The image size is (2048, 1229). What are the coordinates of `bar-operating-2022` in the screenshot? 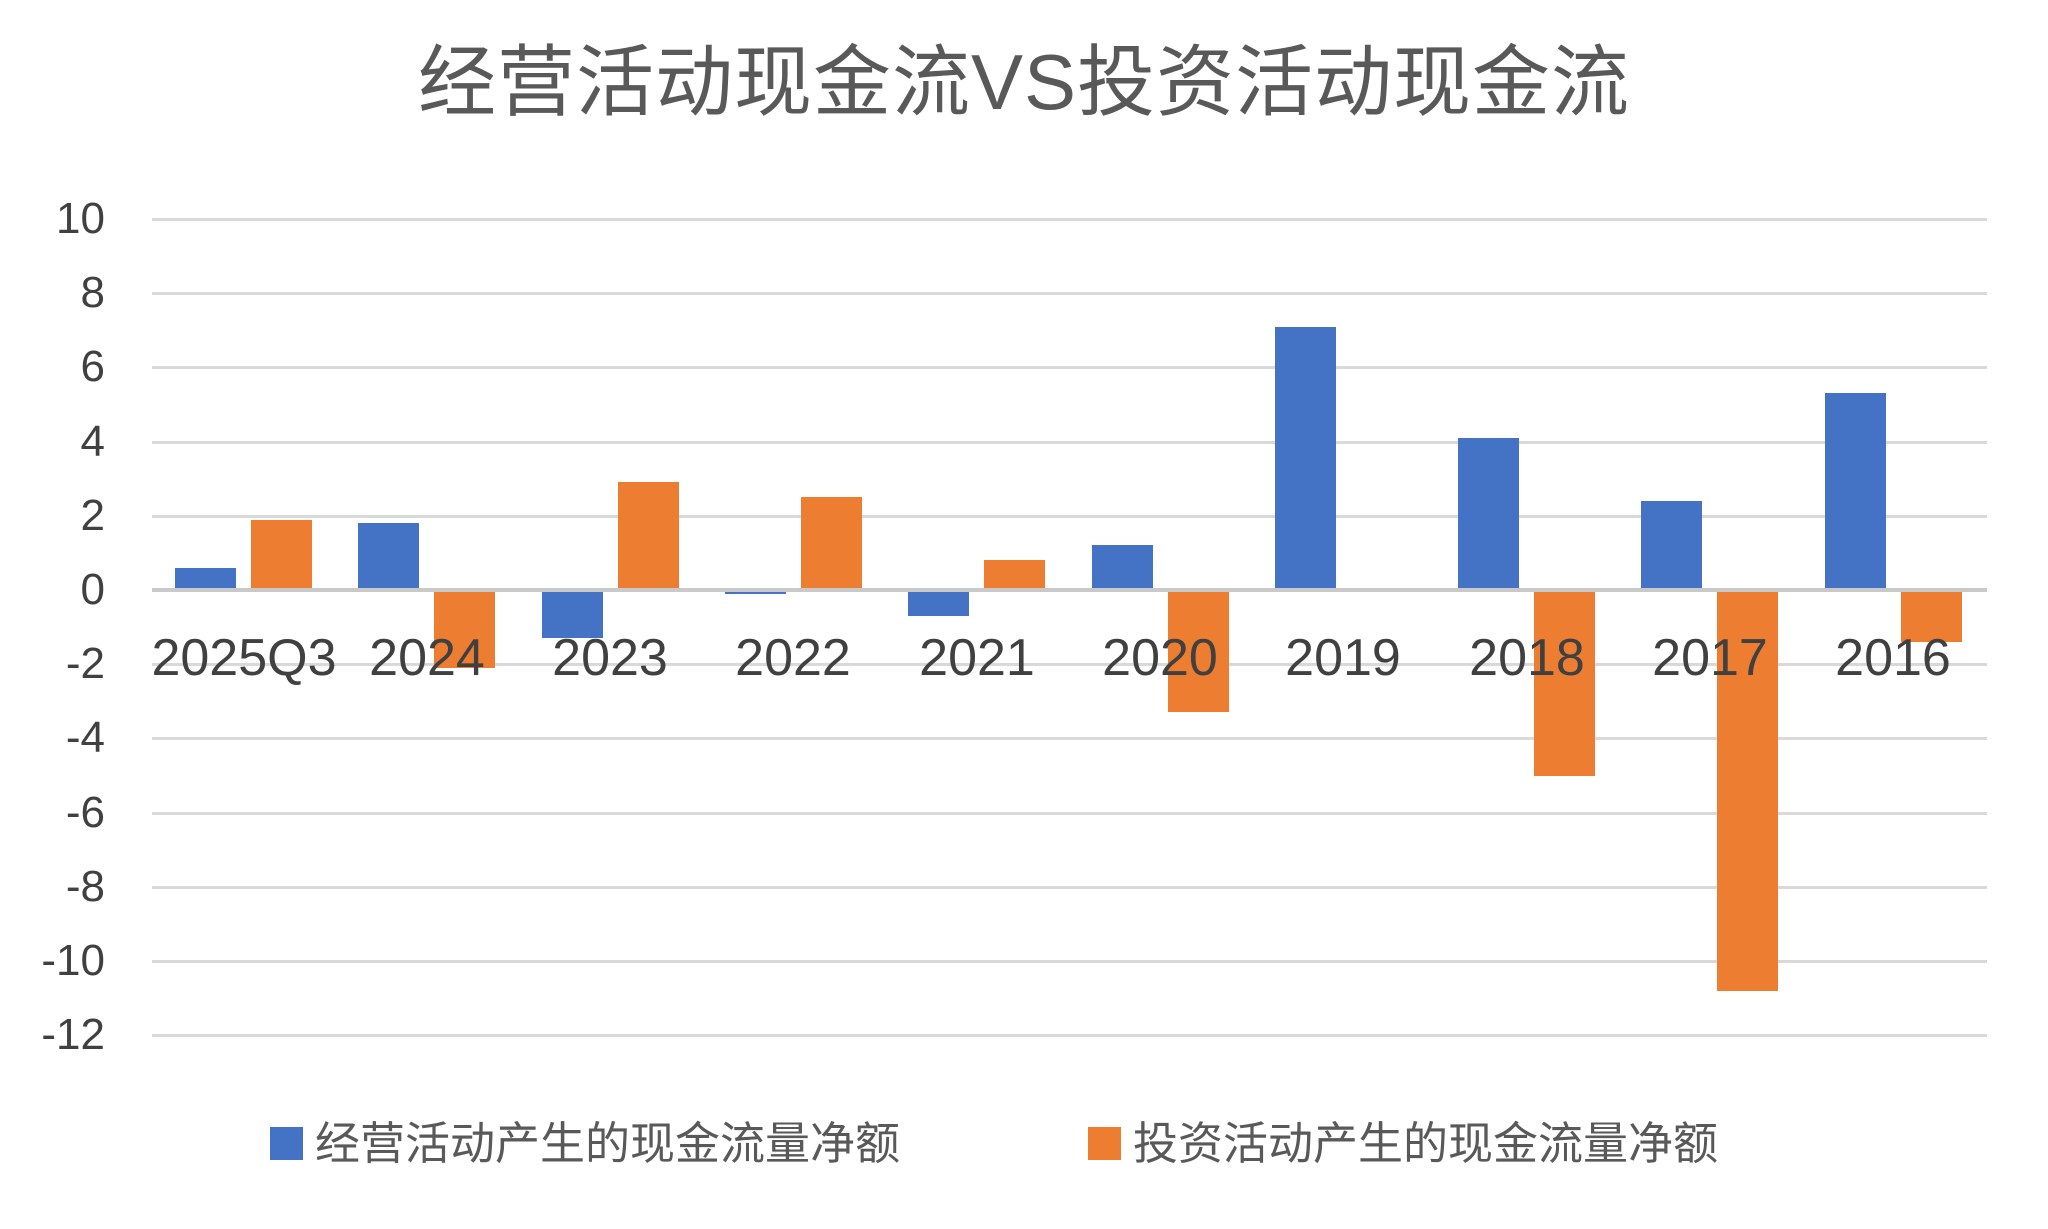 It's located at (755, 592).